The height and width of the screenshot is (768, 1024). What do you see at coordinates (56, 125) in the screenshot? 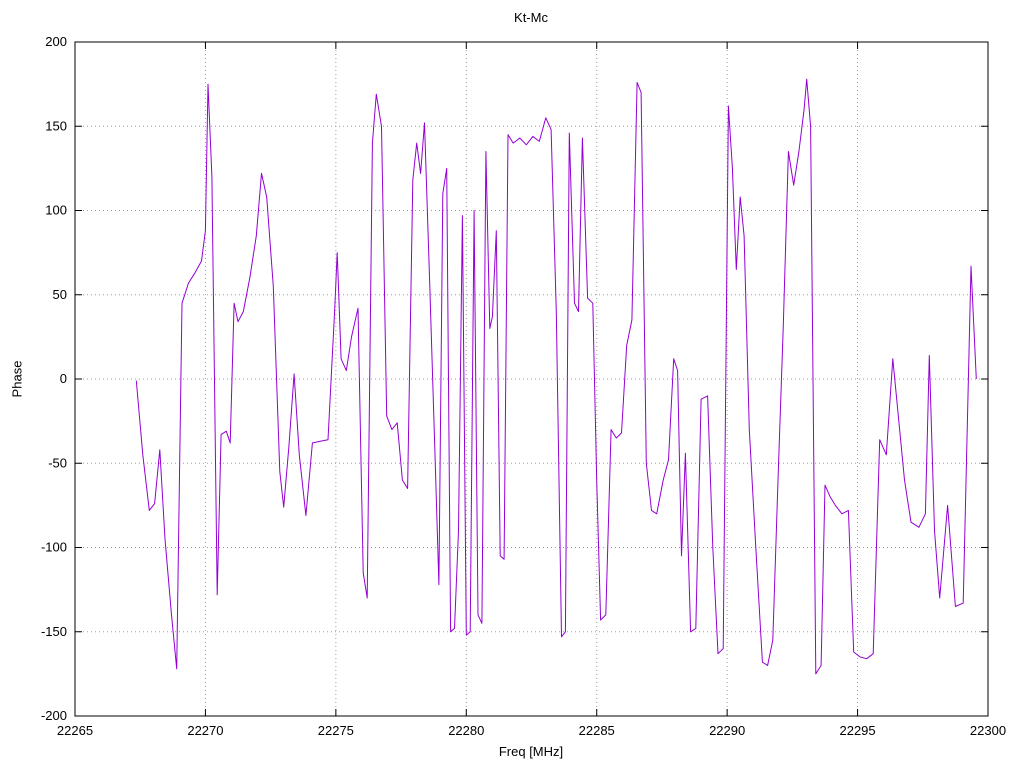
I see `y-tick-label: 150` at bounding box center [56, 125].